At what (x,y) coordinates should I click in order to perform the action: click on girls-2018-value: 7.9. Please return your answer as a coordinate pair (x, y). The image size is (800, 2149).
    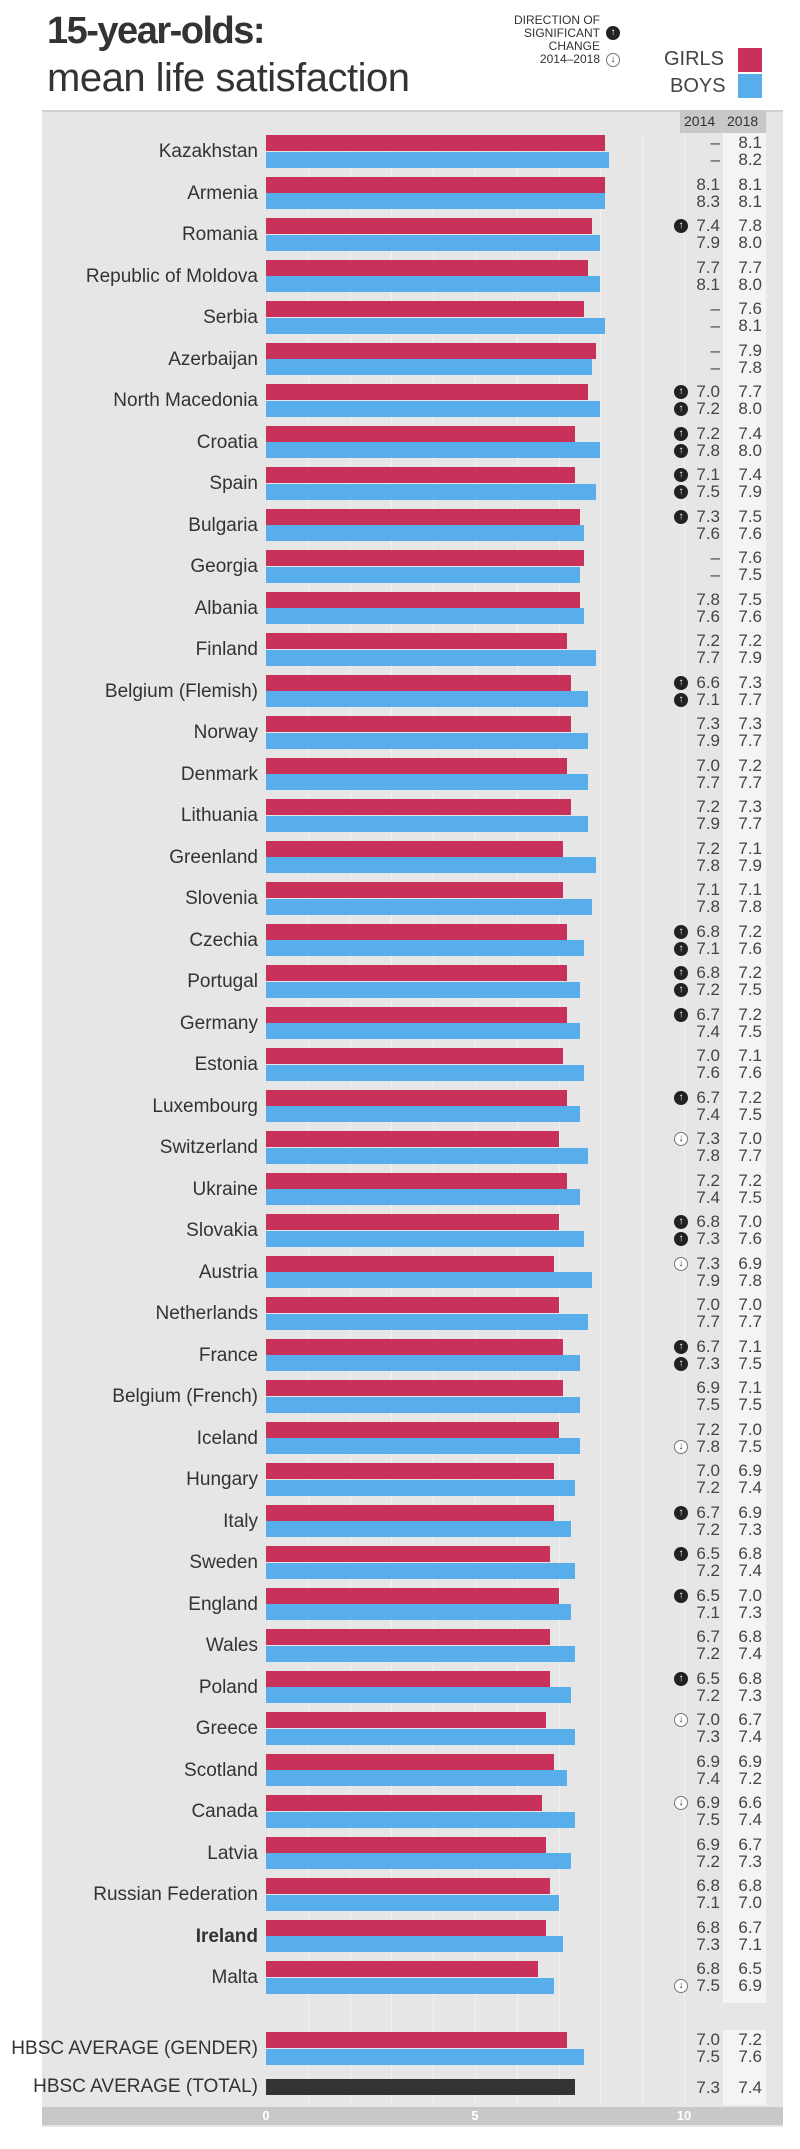
    Looking at the image, I should click on (750, 350).